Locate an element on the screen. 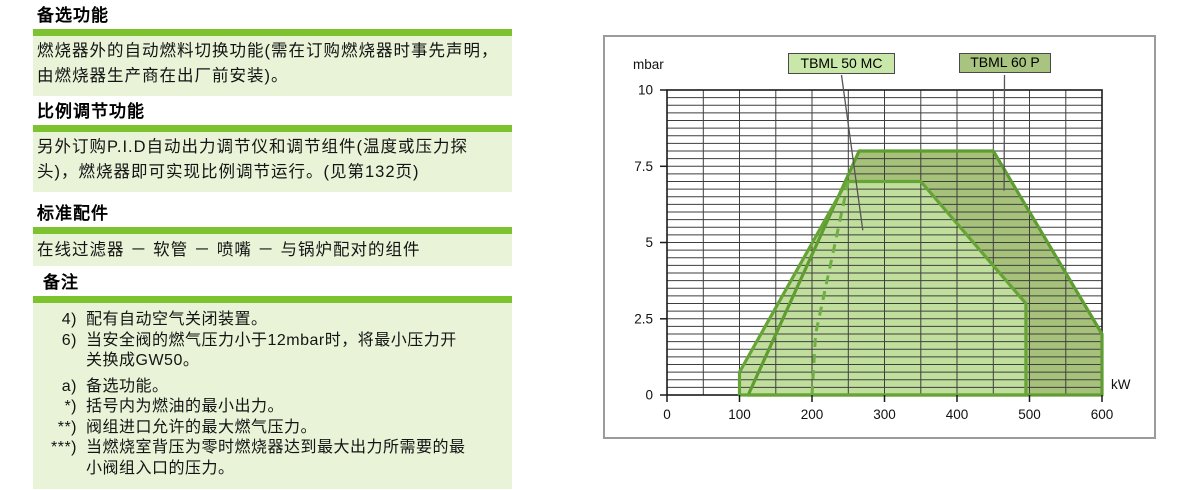 This screenshot has width=1202, height=490. note-text: 当燃烧室背压为零时燃烧器达到最大出力所需要的最小阀组入口的压力。 is located at coordinates (276, 458).